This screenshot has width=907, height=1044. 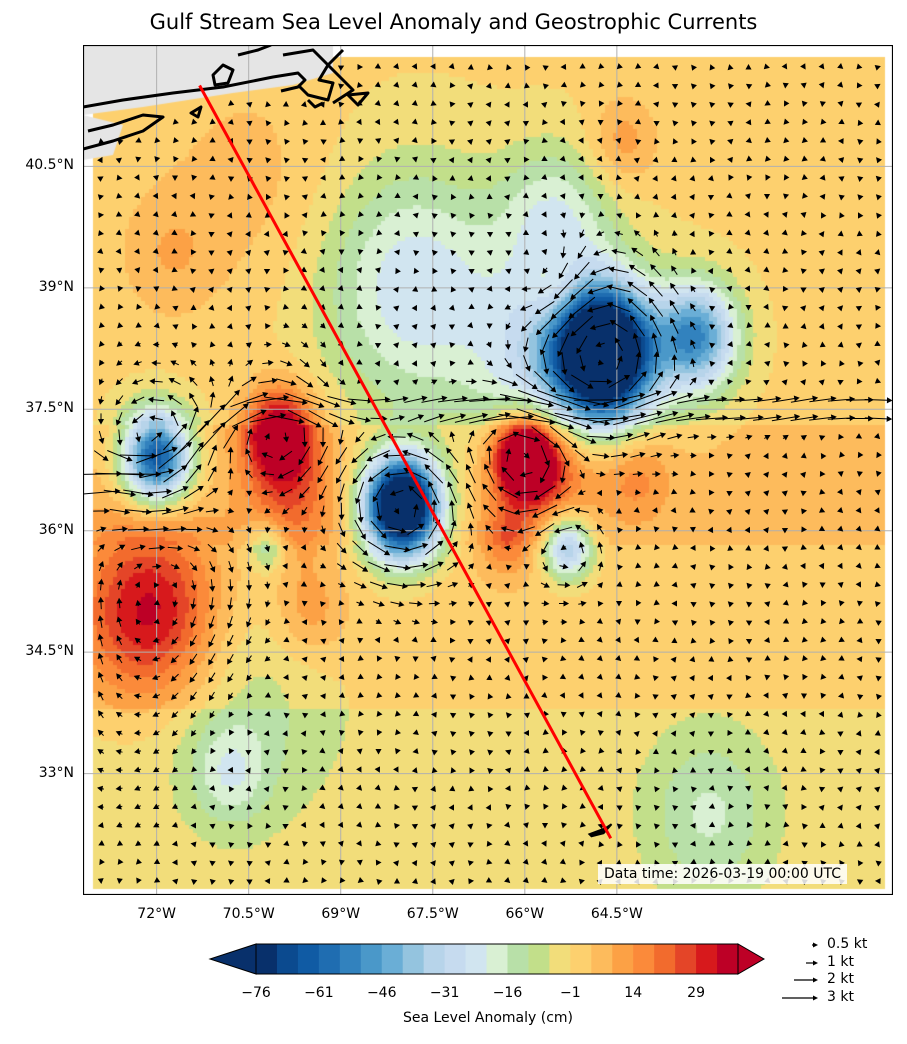 I want to click on y-tick-label: 36°N, so click(x=56, y=529).